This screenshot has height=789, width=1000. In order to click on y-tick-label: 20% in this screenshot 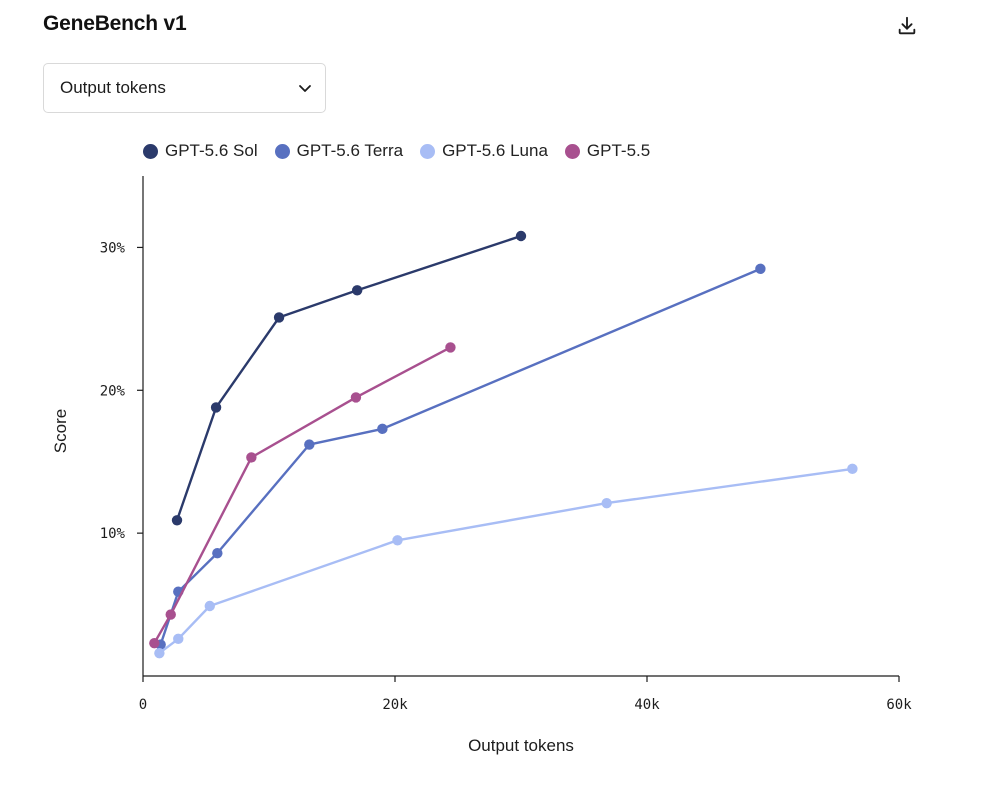, I will do `click(113, 391)`.